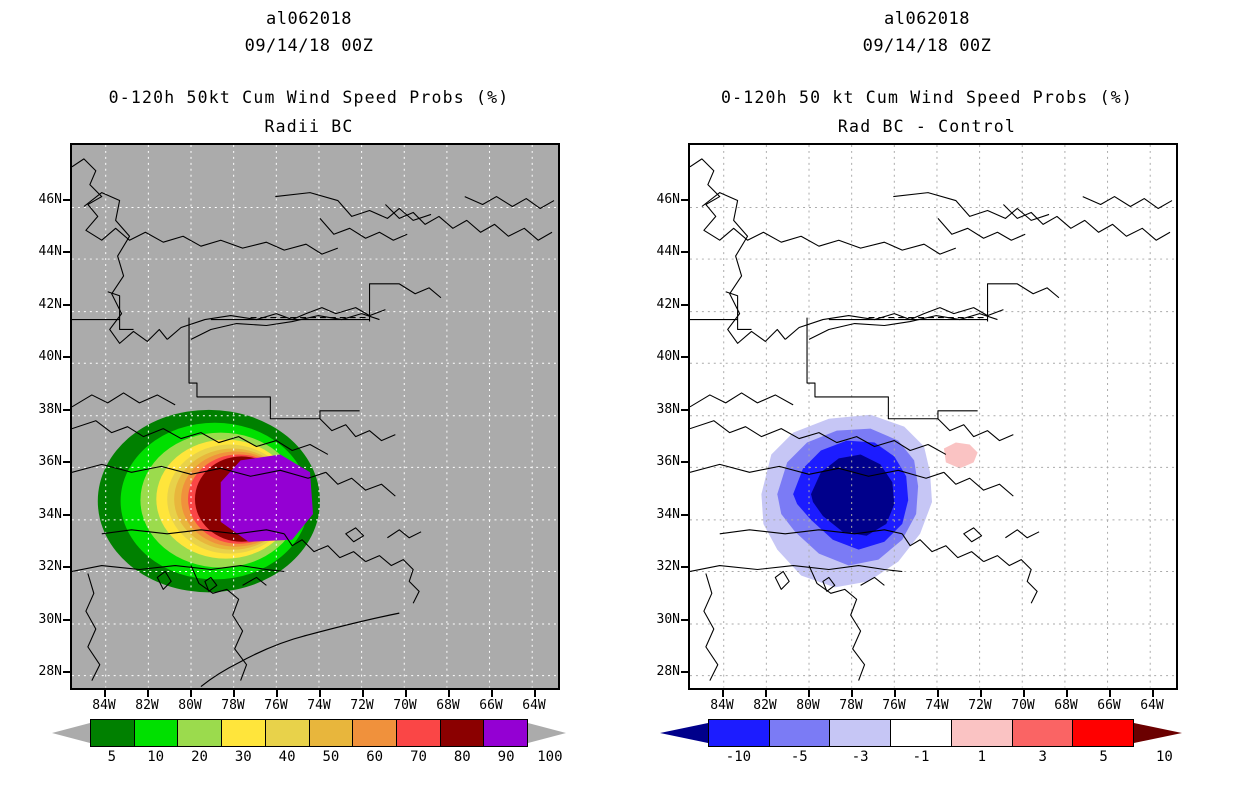 This screenshot has height=800, width=1236. What do you see at coordinates (808, 705) in the screenshot?
I see `x-label-80w-right: 80W` at bounding box center [808, 705].